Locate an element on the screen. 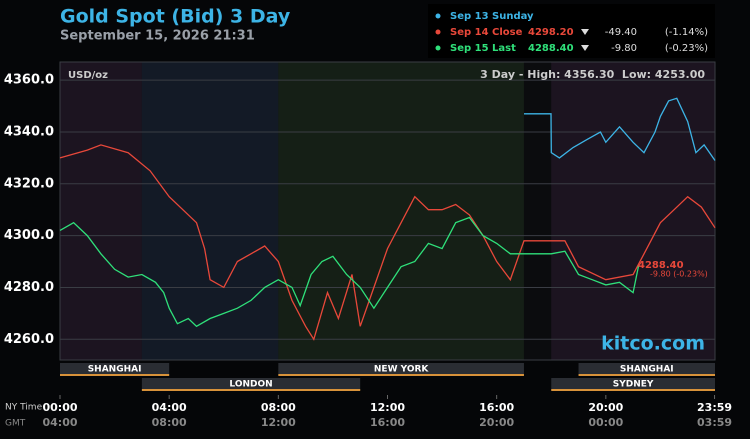  legend-pct: (-1.14%) is located at coordinates (686, 32).